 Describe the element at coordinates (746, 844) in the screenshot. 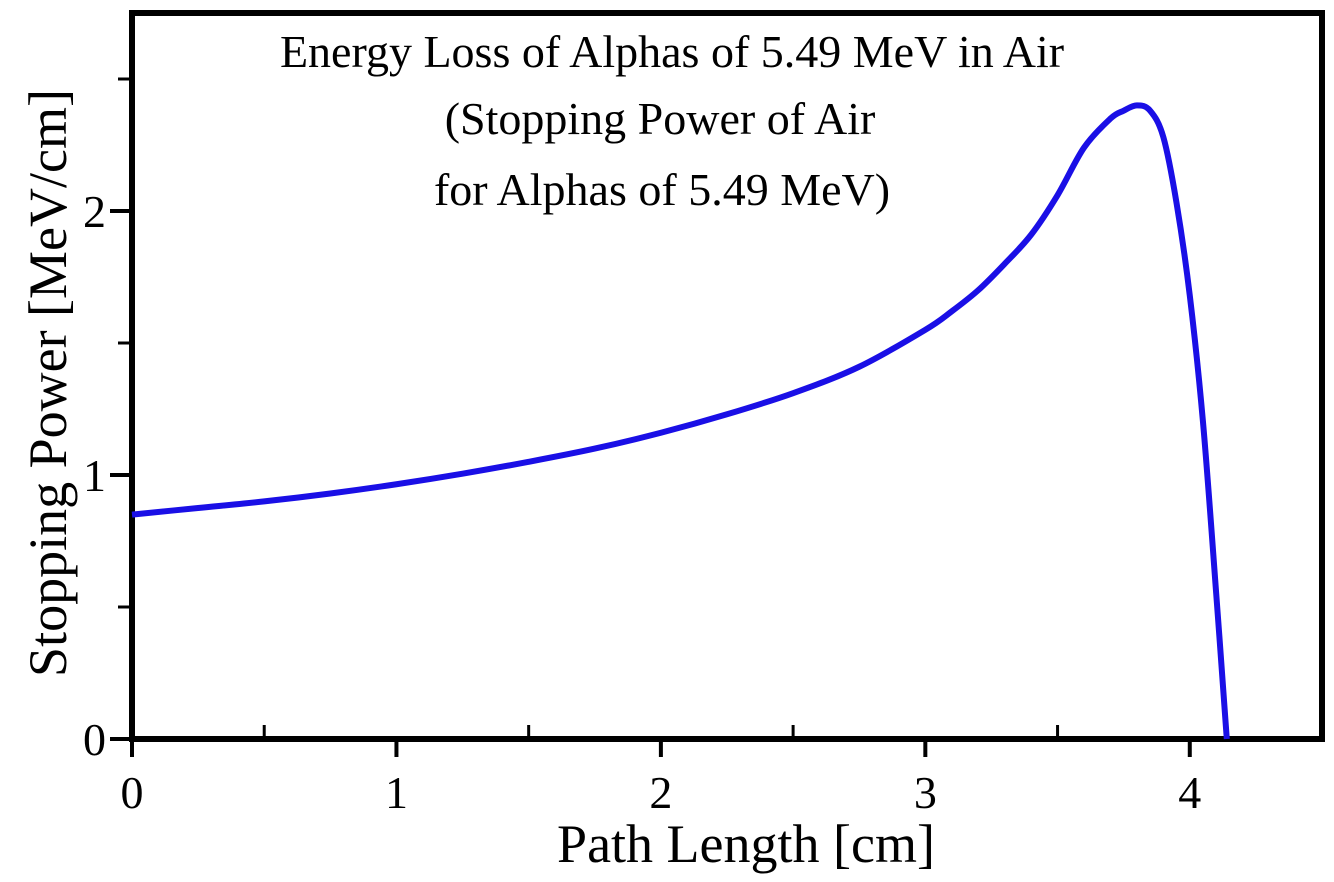

I see `x-axis-title: Path Length [cm]` at that location.